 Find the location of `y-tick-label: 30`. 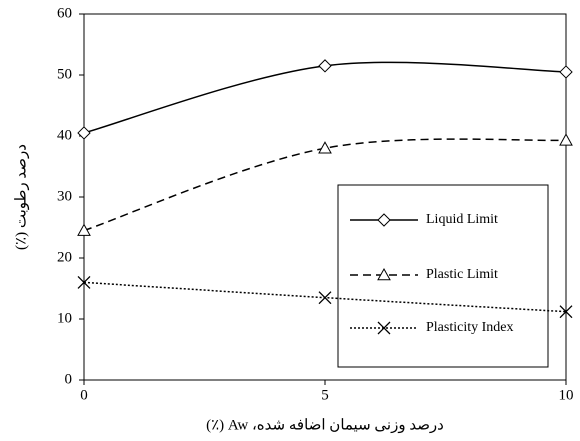

y-tick-label: 30 is located at coordinates (64, 196).